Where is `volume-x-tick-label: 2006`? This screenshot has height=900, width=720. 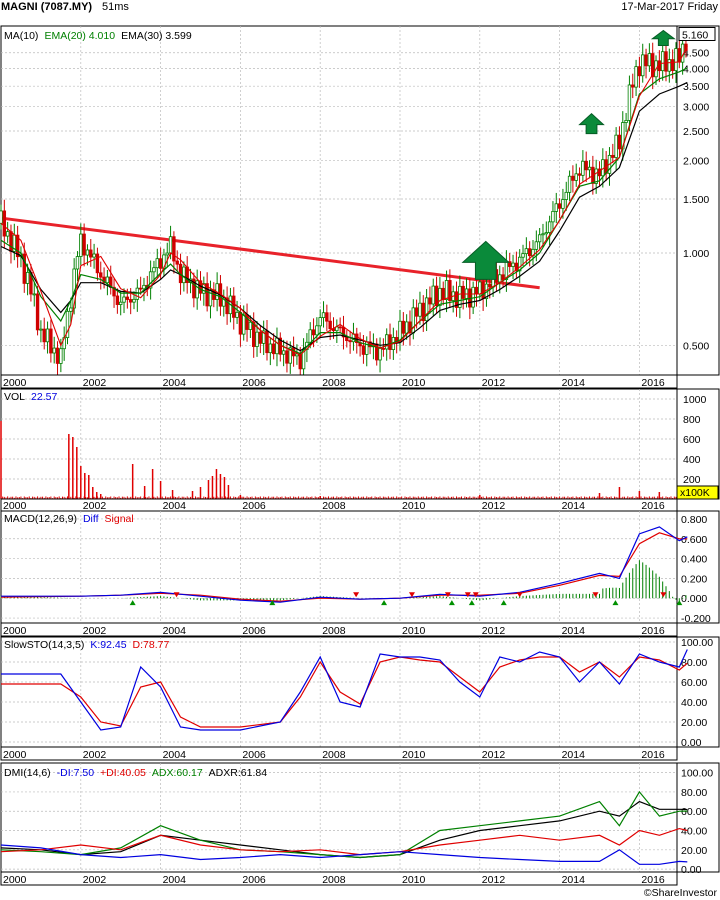
volume-x-tick-label: 2006 is located at coordinates (254, 506).